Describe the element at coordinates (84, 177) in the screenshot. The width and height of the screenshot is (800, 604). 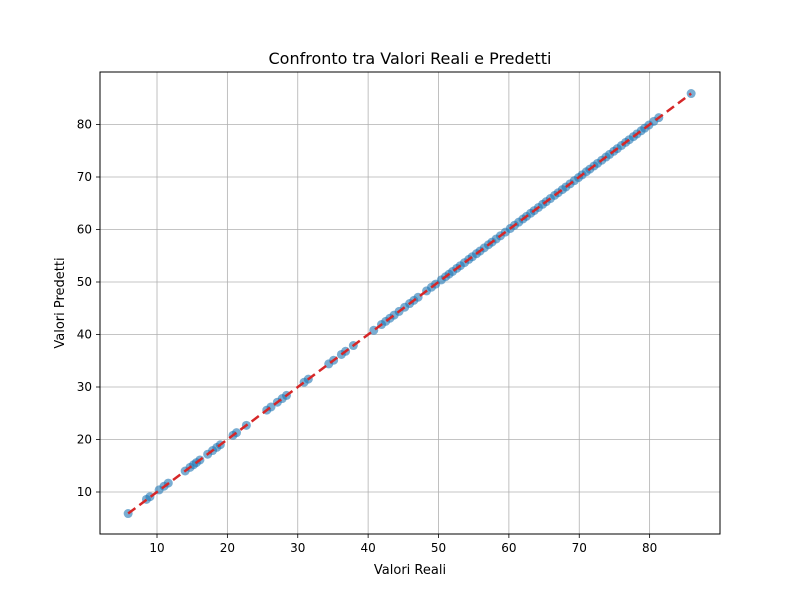
I see `y-tick-label: 70` at that location.